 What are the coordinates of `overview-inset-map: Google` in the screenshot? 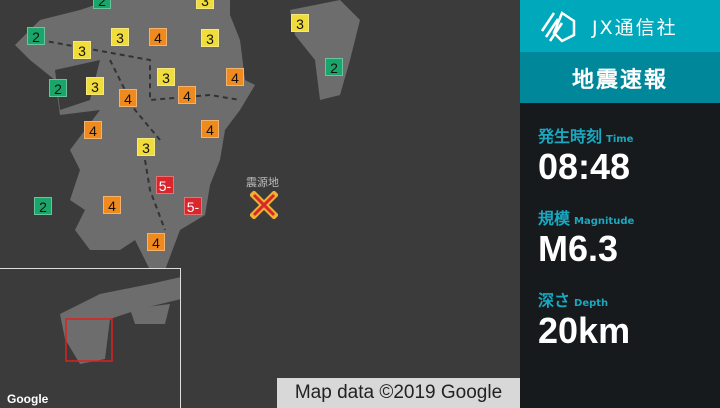 It's located at (90, 338).